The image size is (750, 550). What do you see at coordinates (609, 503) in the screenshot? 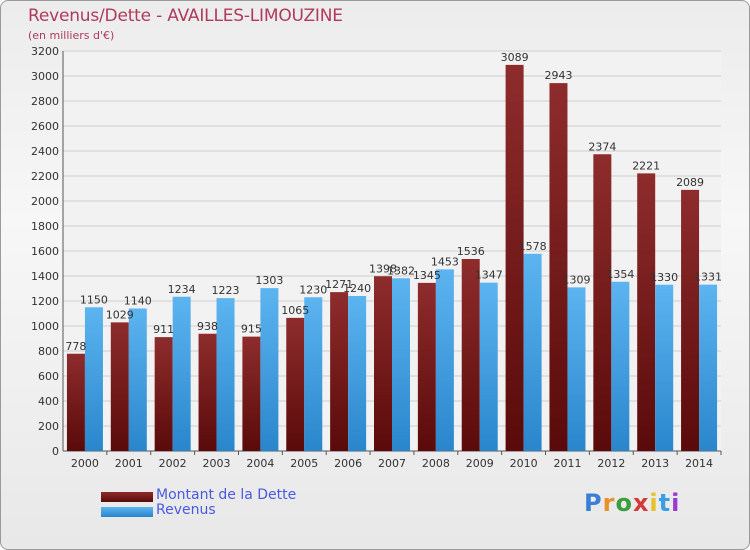
I see `logo-letter: r` at bounding box center [609, 503].